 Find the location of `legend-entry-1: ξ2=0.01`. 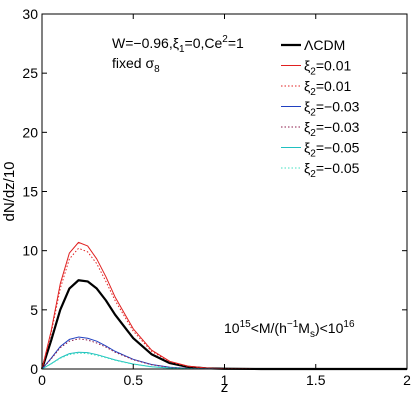

legend-entry-1: ξ2=0.01 is located at coordinates (327, 68).